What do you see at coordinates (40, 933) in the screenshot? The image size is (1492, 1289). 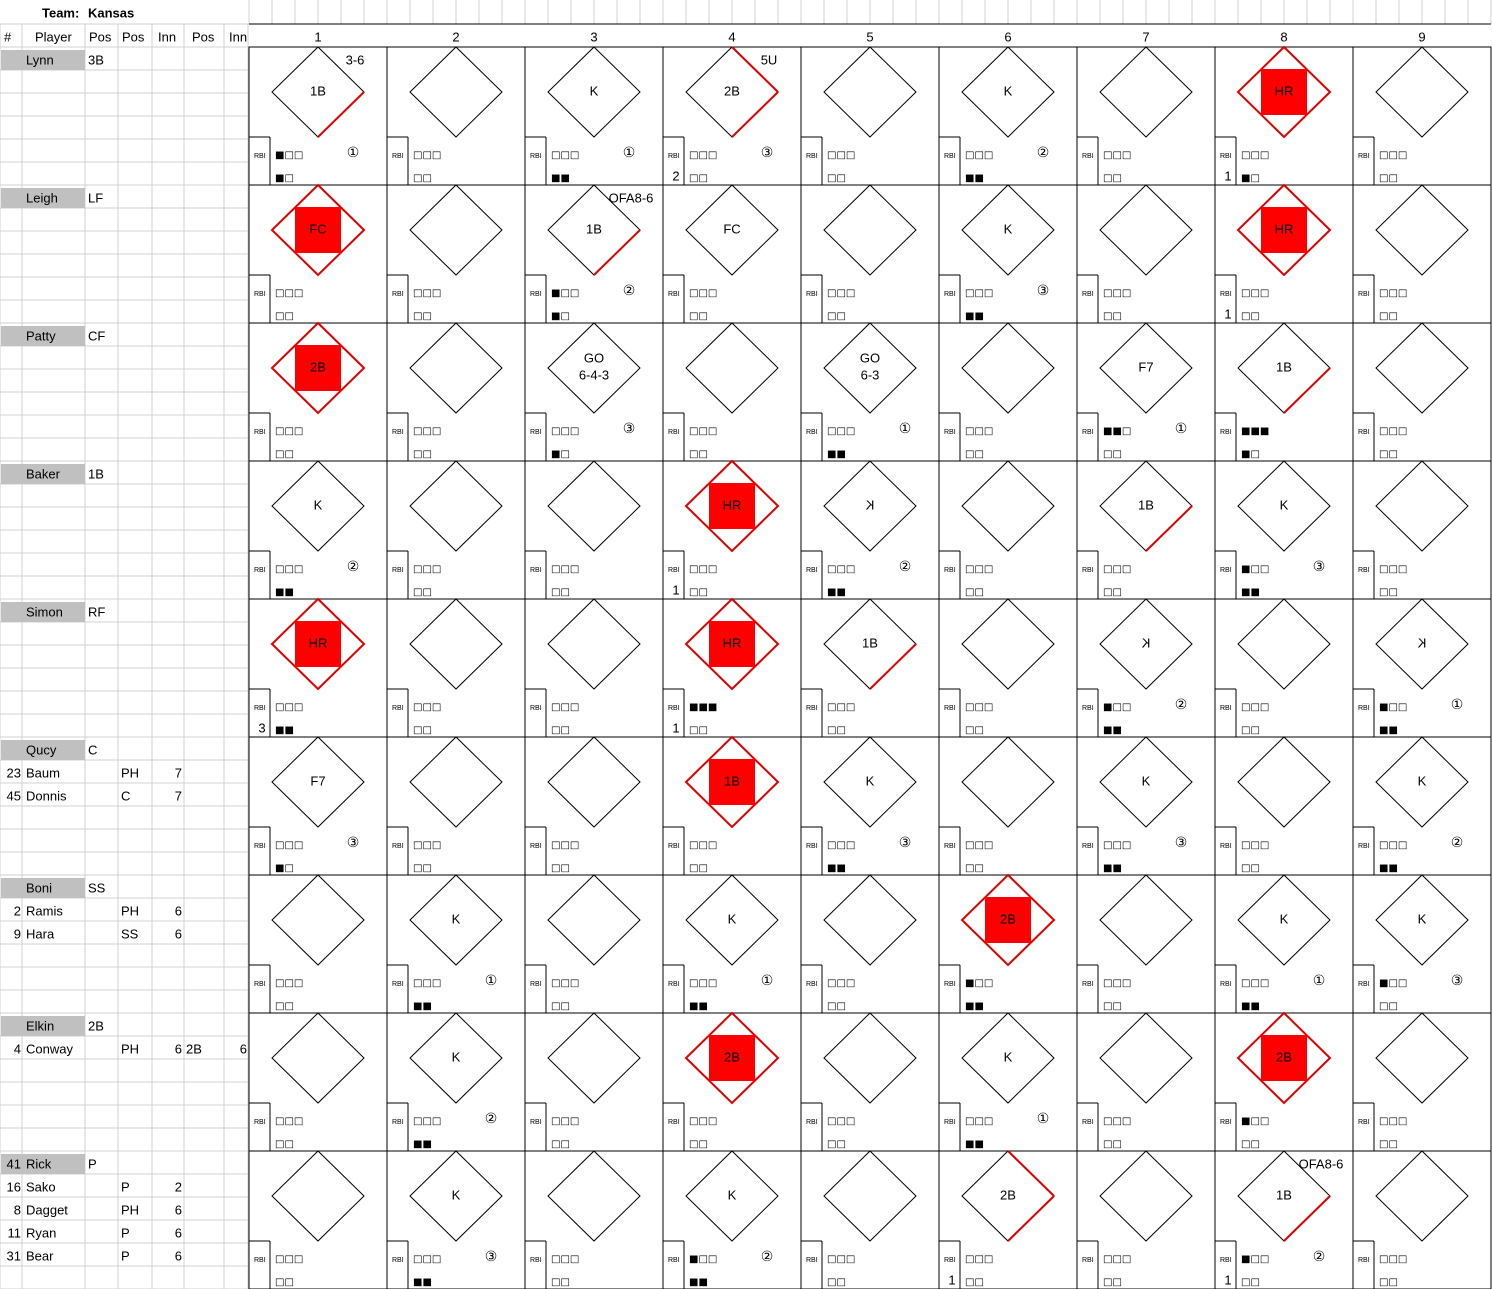 I see `sub-name: Hara` at bounding box center [40, 933].